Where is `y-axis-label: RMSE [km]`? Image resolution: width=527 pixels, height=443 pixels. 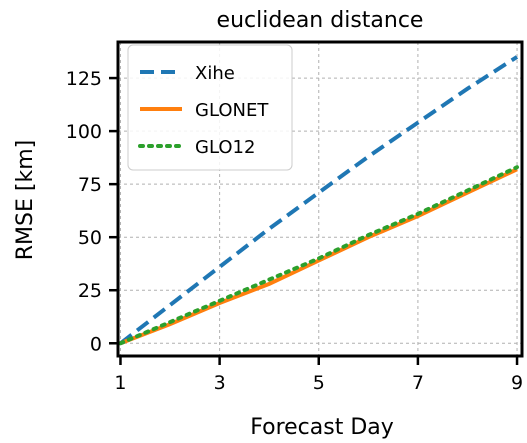 y-axis-label: RMSE [km] is located at coordinates (25, 200).